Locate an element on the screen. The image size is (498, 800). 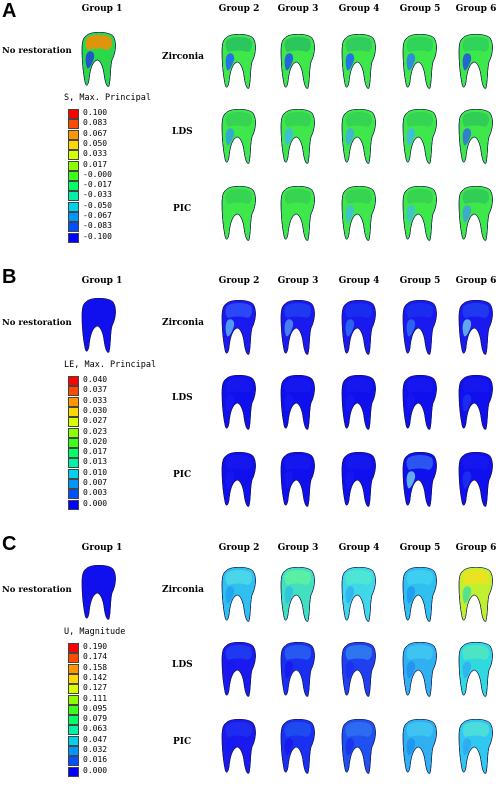
legend-value: 0.020 is located at coordinates (95, 441).